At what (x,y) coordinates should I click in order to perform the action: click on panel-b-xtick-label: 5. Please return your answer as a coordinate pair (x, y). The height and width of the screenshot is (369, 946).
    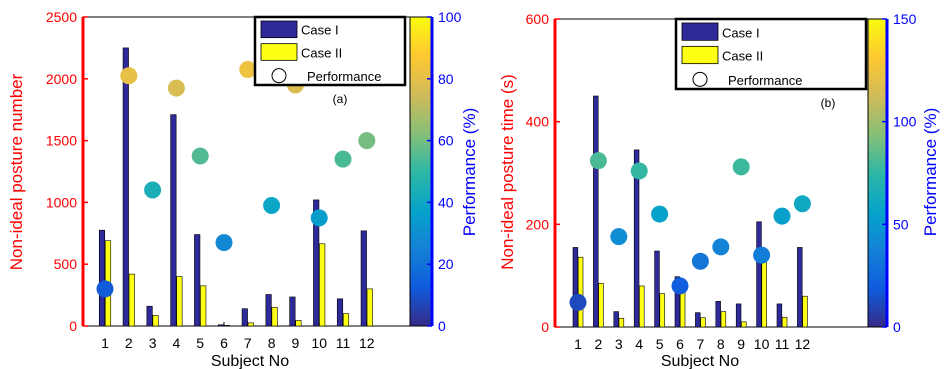
    Looking at the image, I should click on (660, 344).